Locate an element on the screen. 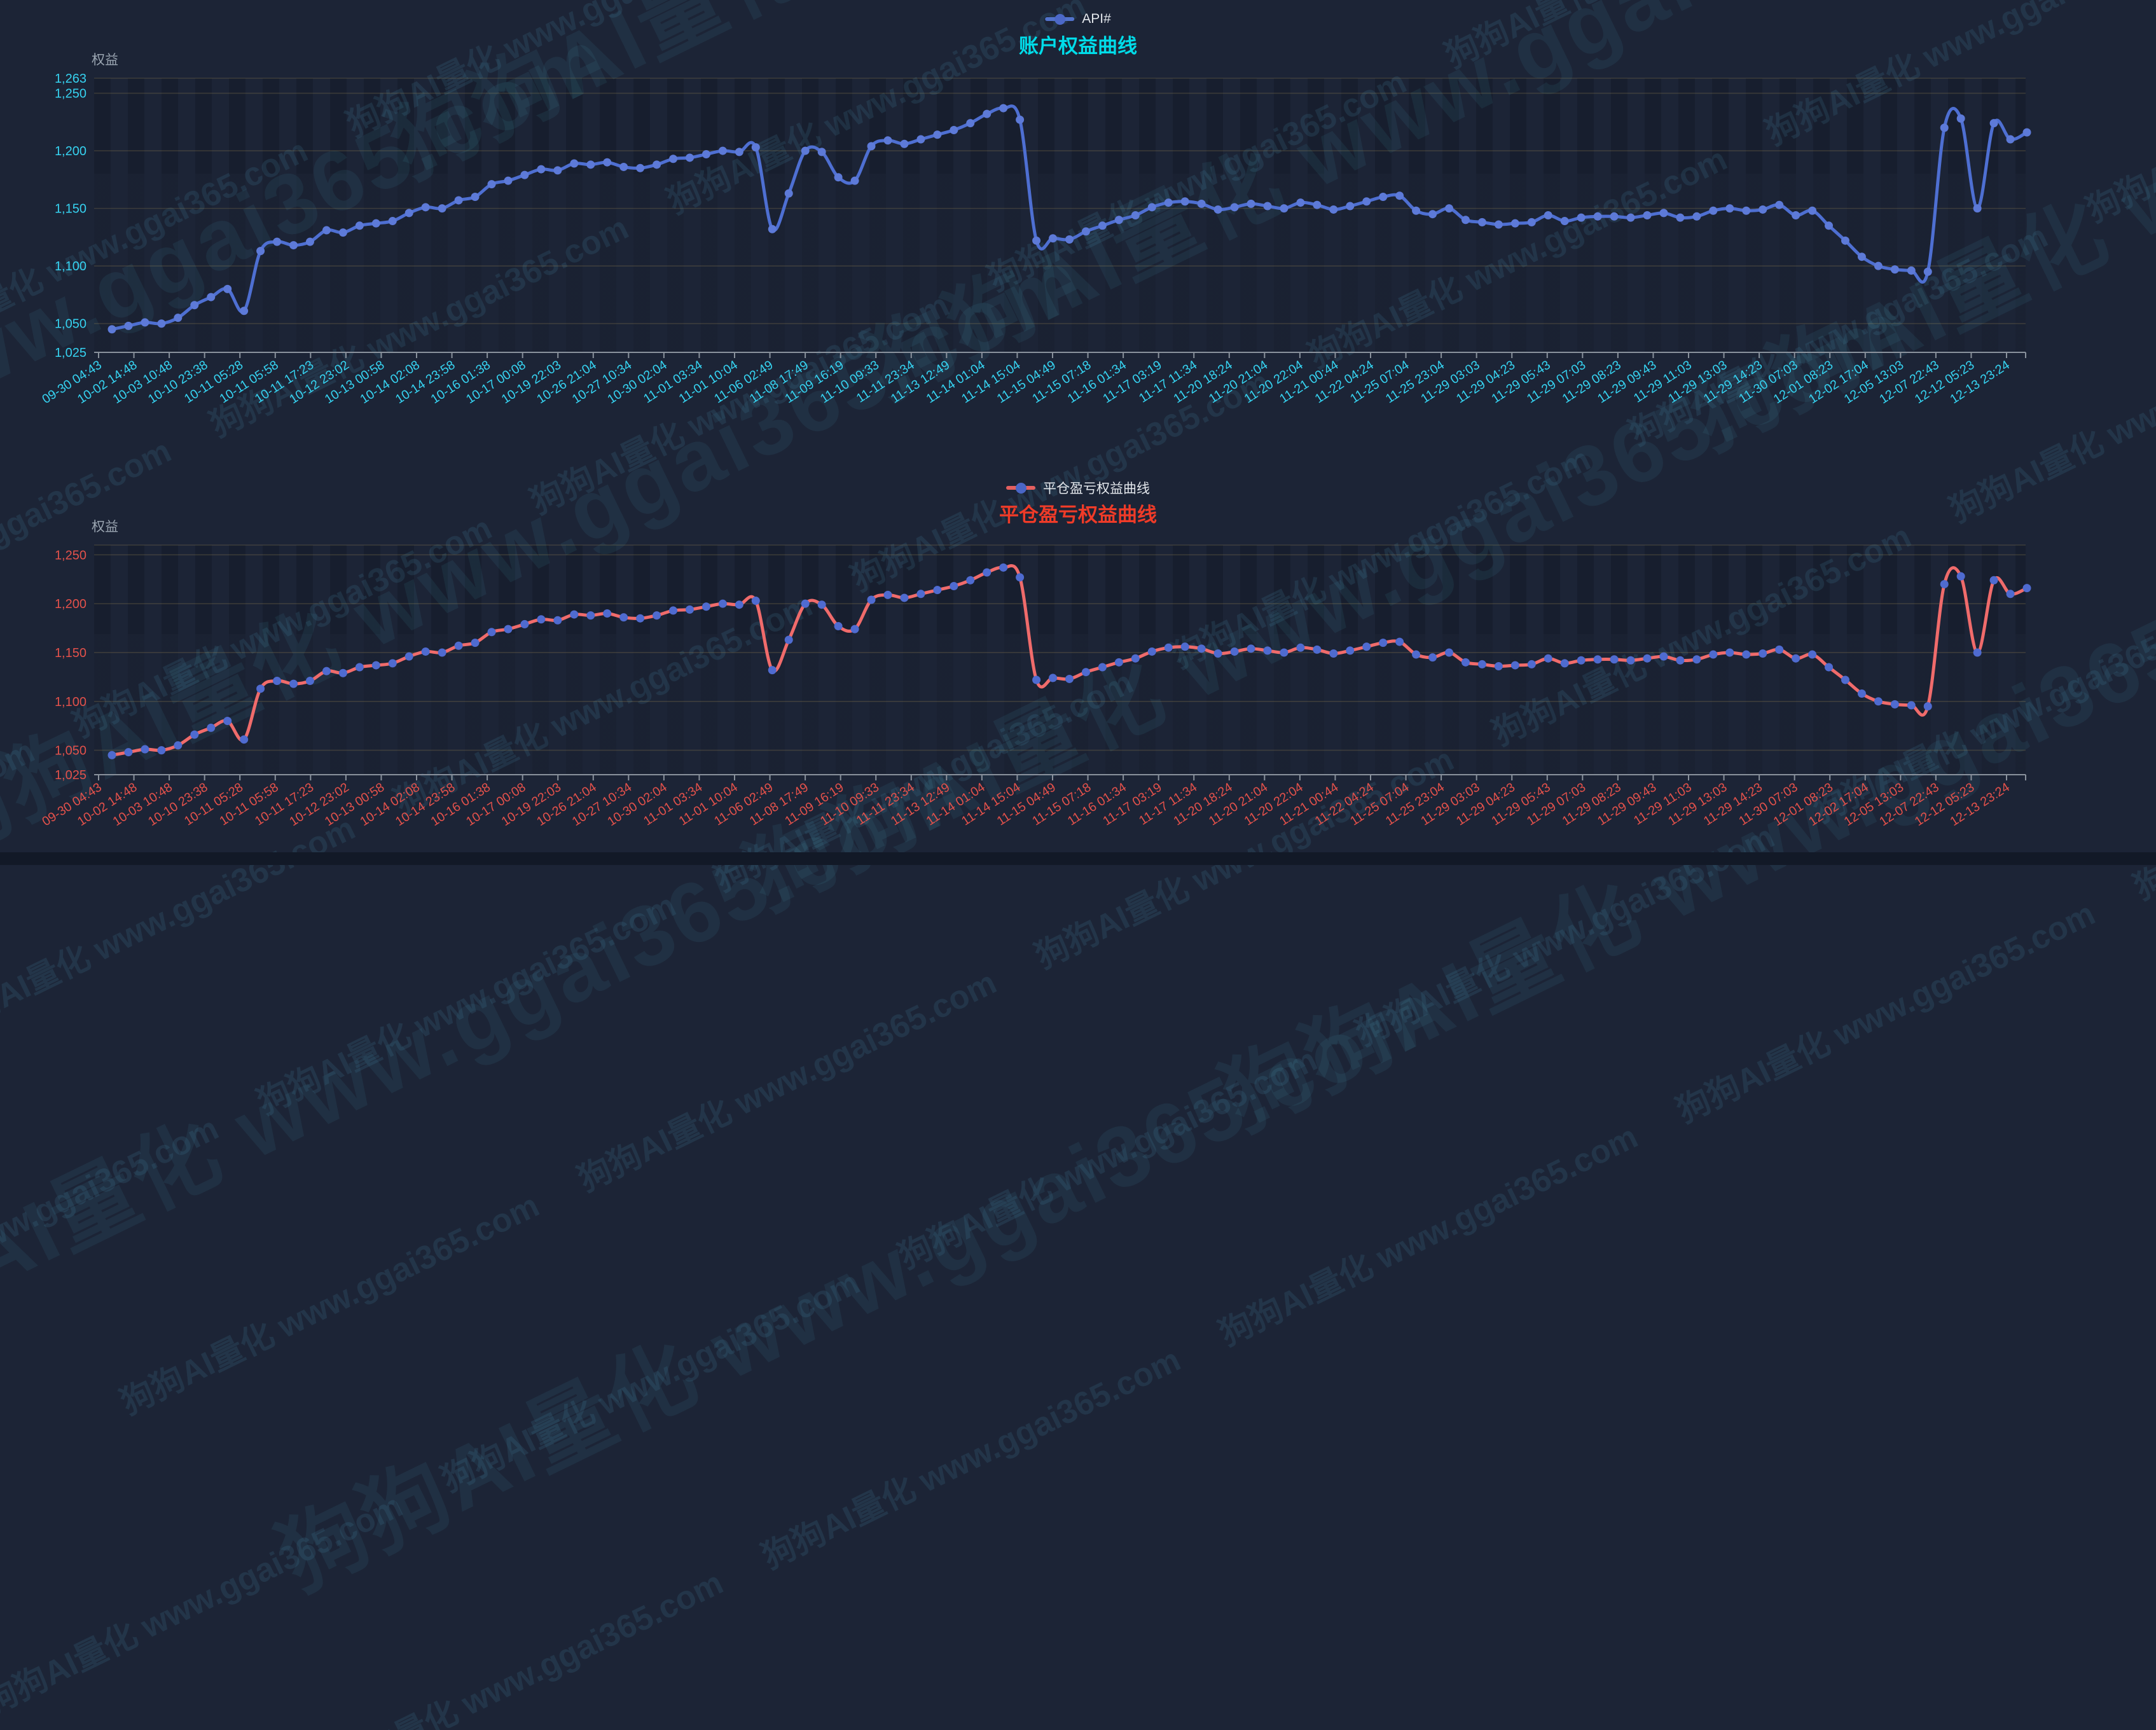 The height and width of the screenshot is (1730, 2156). x-axis-label: 11-11 23:34 is located at coordinates (886, 382).